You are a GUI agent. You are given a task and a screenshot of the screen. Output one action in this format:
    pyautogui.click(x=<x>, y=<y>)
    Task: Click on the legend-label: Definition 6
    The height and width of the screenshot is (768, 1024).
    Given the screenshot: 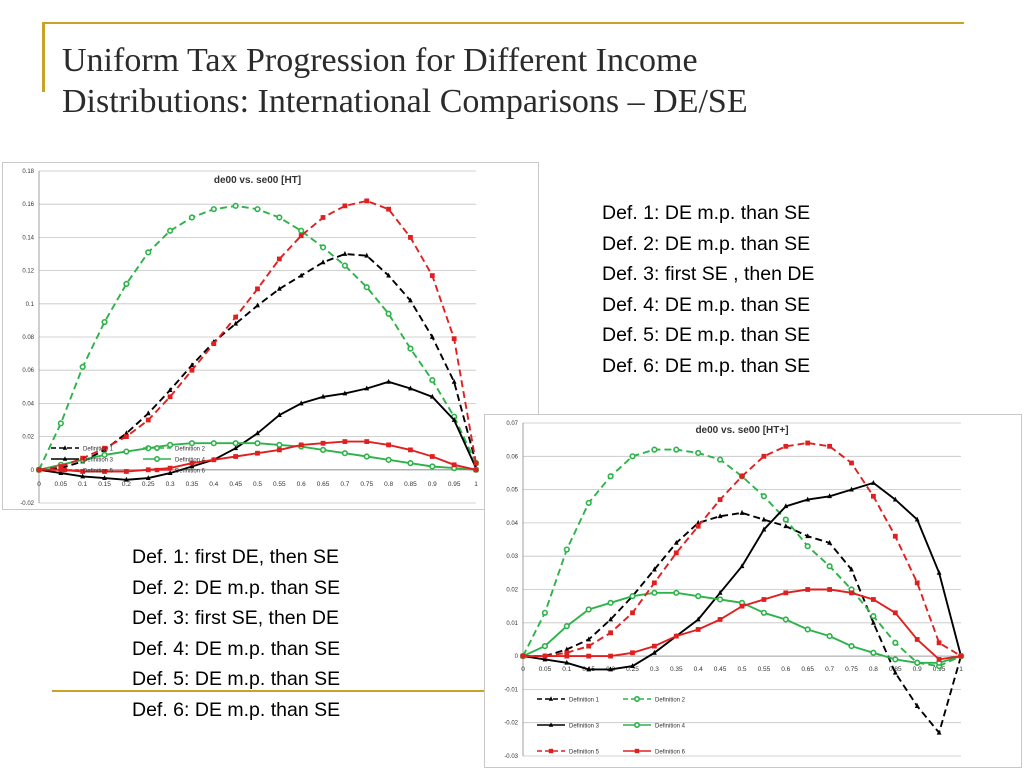 What is the action you would take?
    pyautogui.click(x=190, y=471)
    